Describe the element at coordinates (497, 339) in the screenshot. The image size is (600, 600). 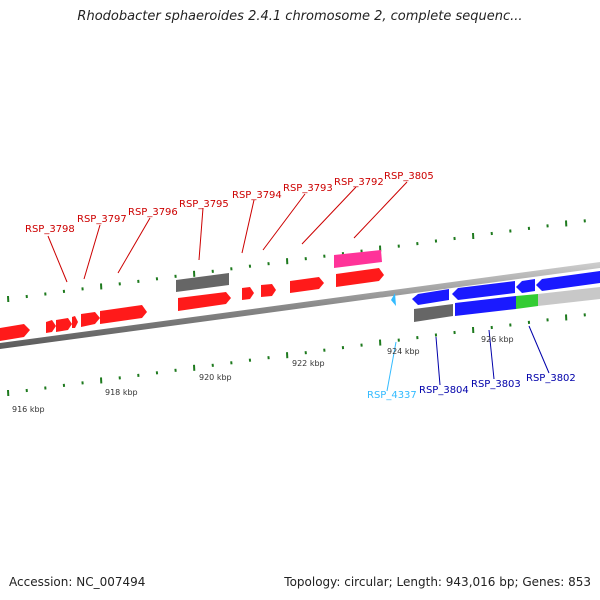
I see `tick-label-926: 926 kbp` at that location.